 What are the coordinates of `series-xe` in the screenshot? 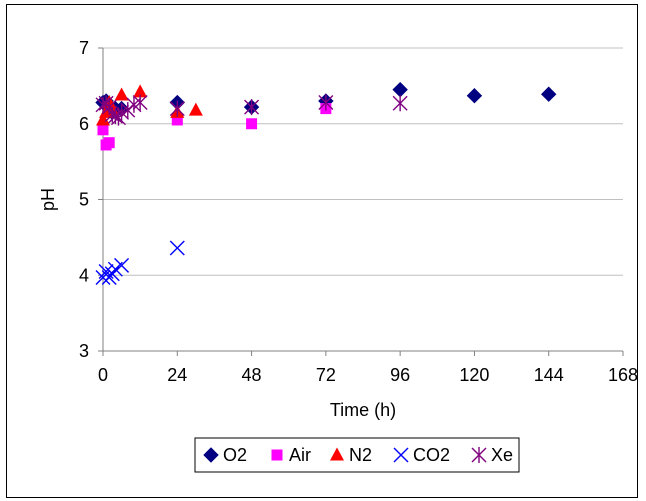 It's located at (251, 110).